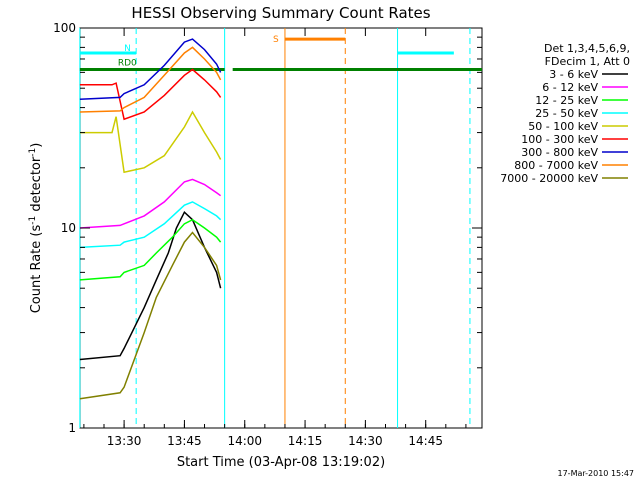 This screenshot has height=480, width=640. I want to click on legend-label: 300 - 800 keV, so click(559, 152).